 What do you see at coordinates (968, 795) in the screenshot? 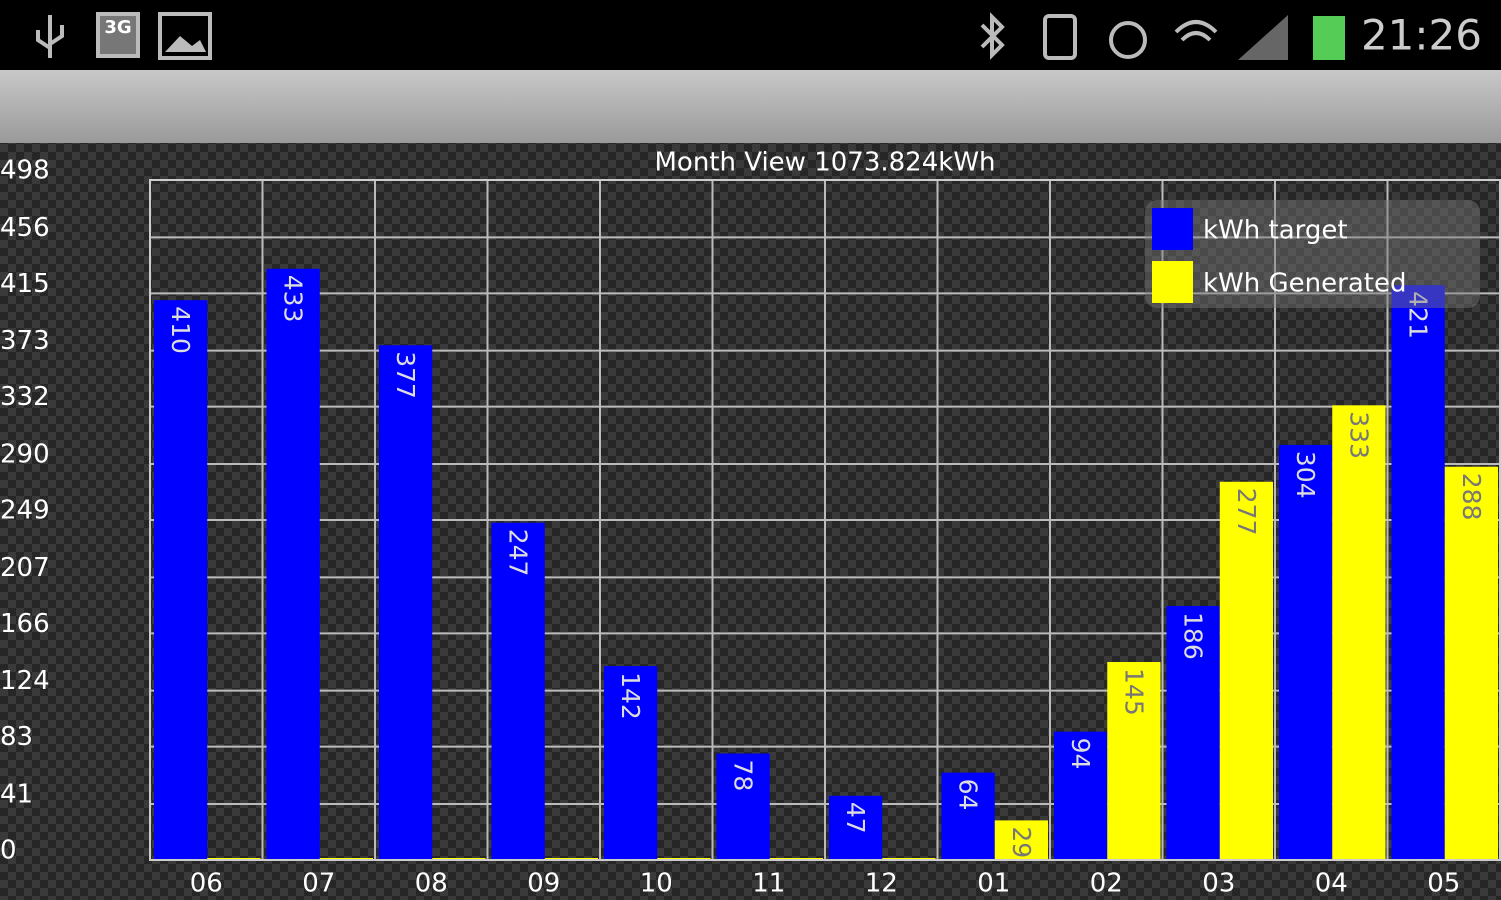
I see `value-label: 64` at bounding box center [968, 795].